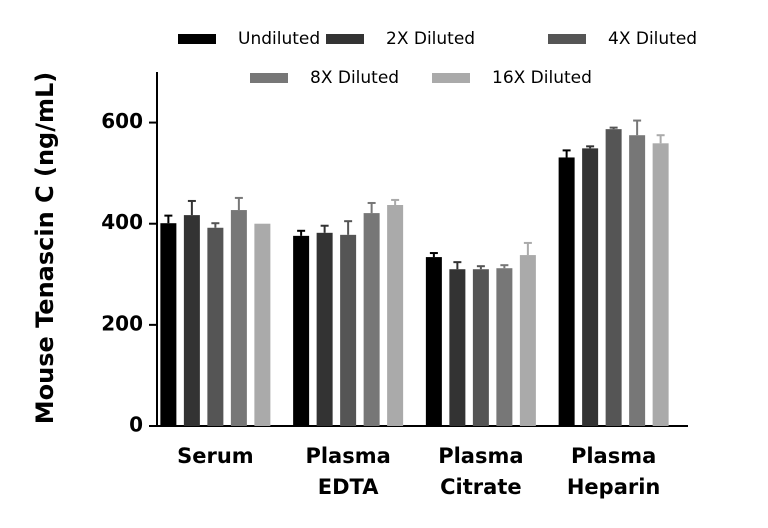  What do you see at coordinates (122, 121) in the screenshot?
I see `y-tick-label: 600` at bounding box center [122, 121].